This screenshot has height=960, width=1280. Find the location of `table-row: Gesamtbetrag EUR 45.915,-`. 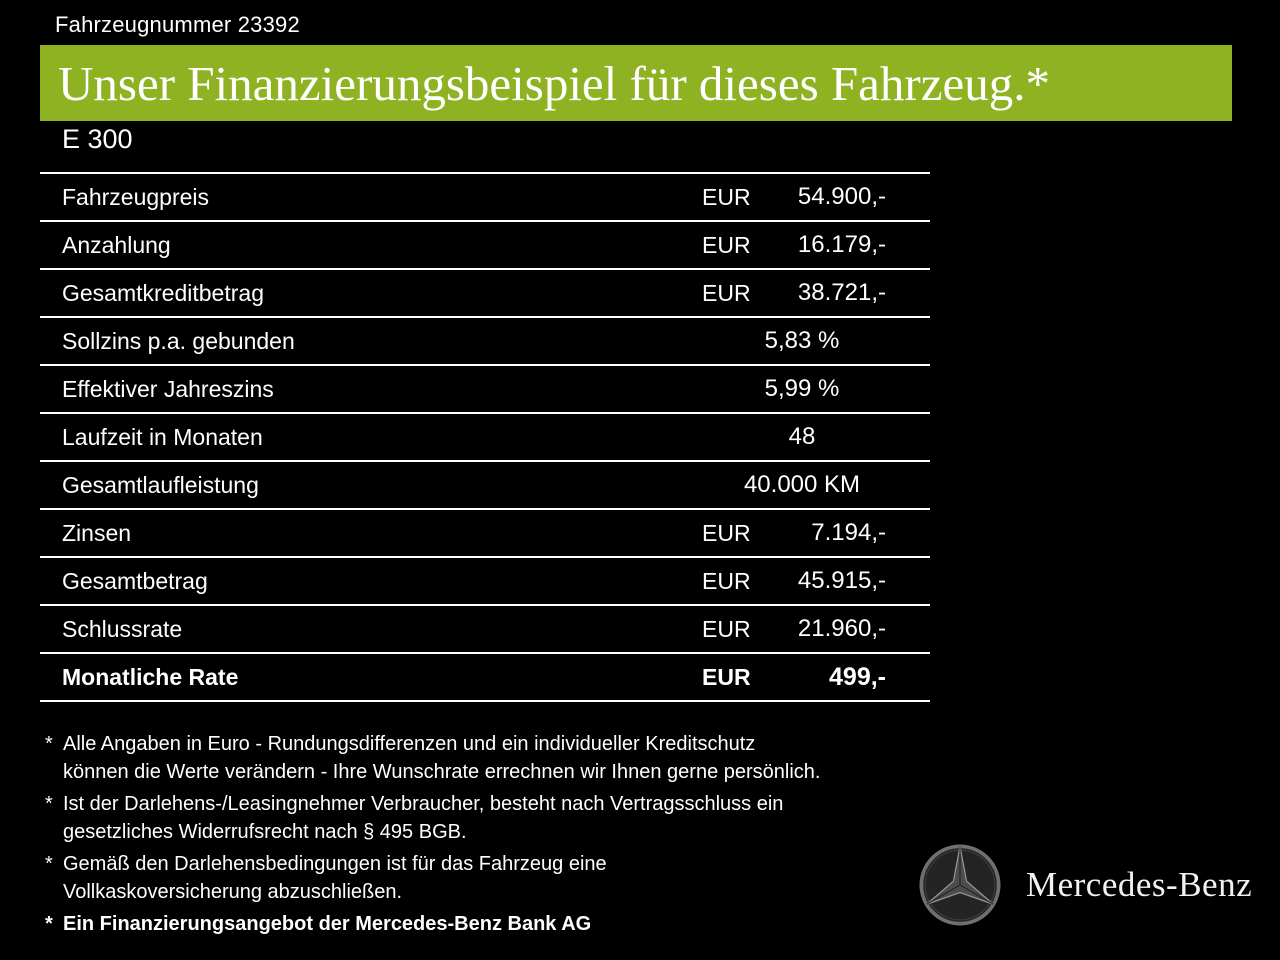

table-row: Gesamtbetrag EUR 45.915,- is located at coordinates (485, 580).